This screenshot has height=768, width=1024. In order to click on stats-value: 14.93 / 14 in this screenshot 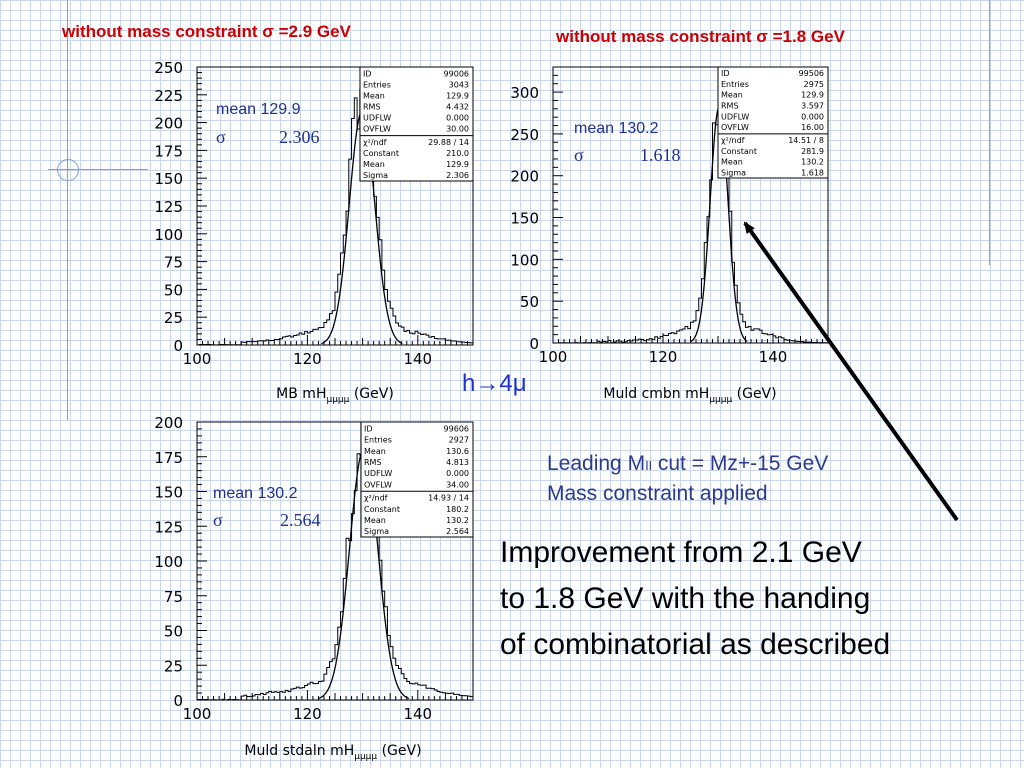, I will do `click(448, 498)`.